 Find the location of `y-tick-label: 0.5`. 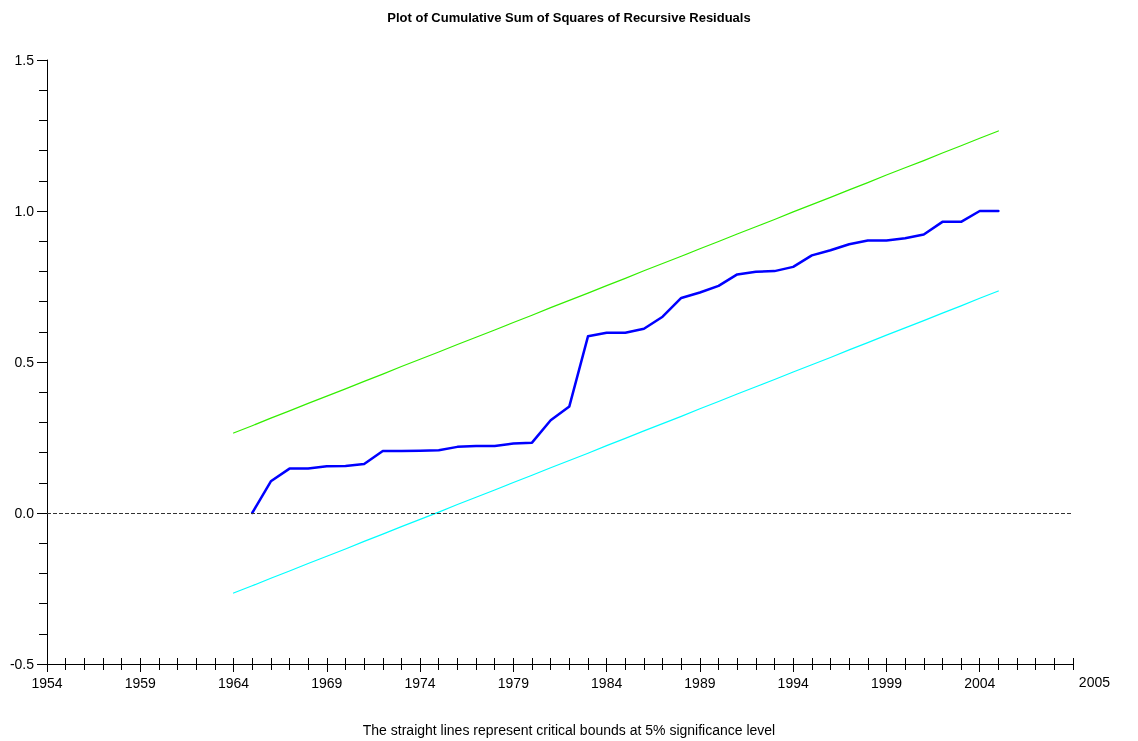

y-tick-label: 0.5 is located at coordinates (24, 362).